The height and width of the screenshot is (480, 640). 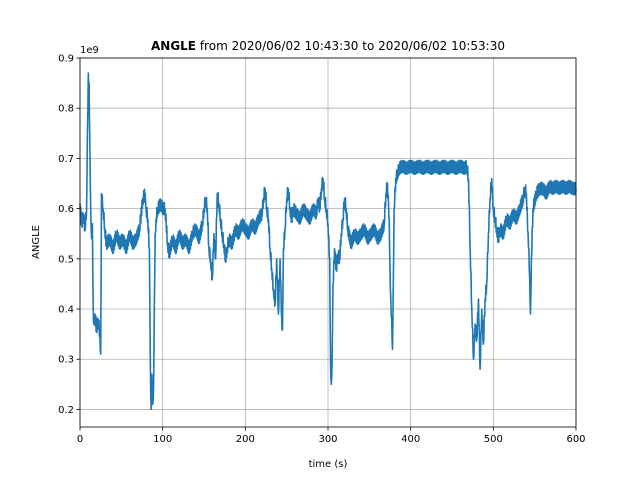 I want to click on x-tick-label: 200, so click(x=245, y=439).